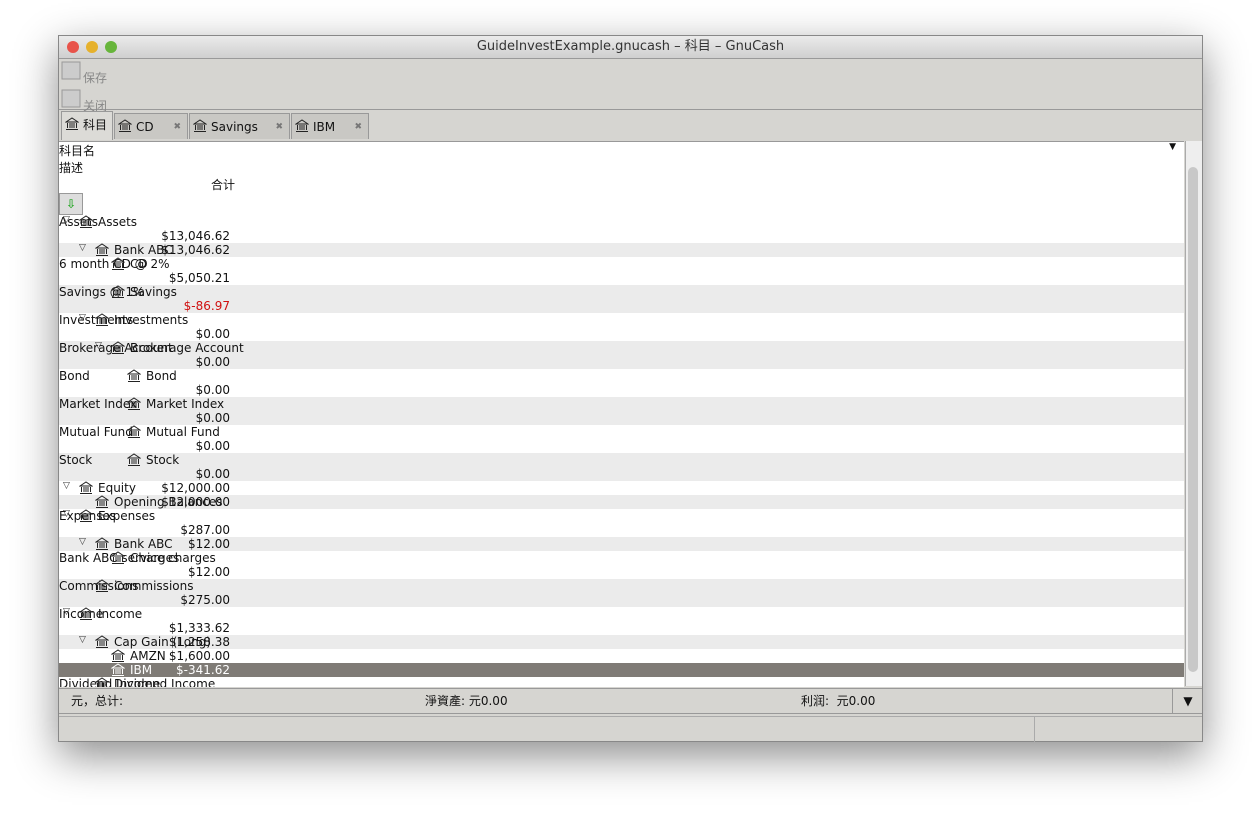 This screenshot has width=1260, height=822. Describe the element at coordinates (139, 264) in the screenshot. I see `account-name: CD` at that location.